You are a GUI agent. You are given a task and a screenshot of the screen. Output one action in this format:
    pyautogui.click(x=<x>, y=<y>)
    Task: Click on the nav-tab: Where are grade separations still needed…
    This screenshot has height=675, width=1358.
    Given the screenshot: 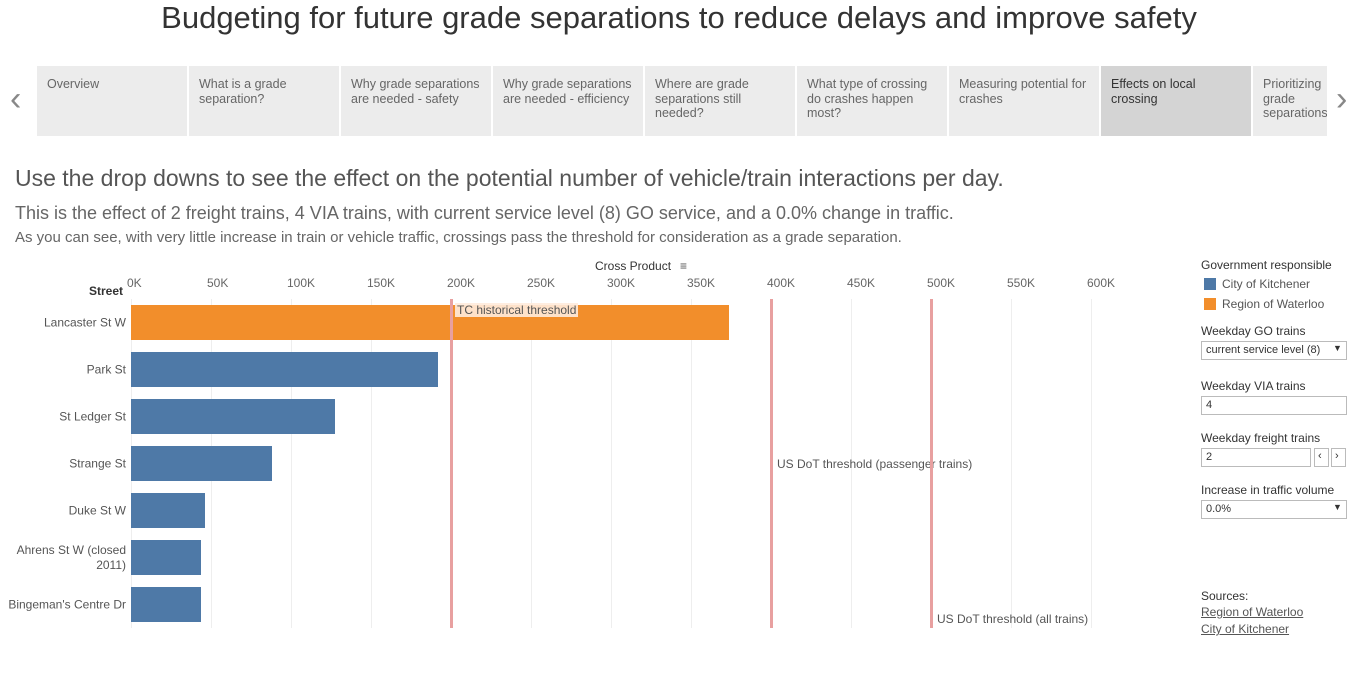 What is the action you would take?
    pyautogui.click(x=720, y=101)
    